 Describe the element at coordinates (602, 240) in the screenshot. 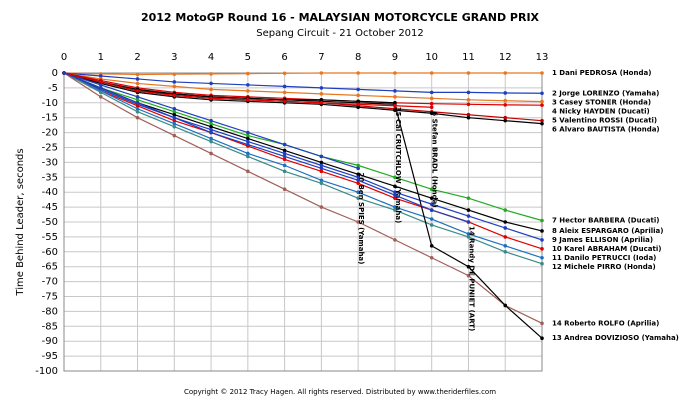

I see `legend-label: 9 James ELLISON (Aprilia)` at that location.